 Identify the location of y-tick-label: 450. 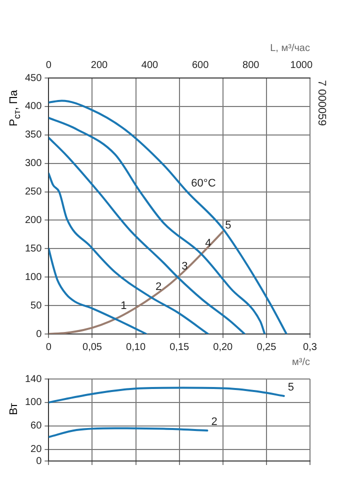
(33, 78).